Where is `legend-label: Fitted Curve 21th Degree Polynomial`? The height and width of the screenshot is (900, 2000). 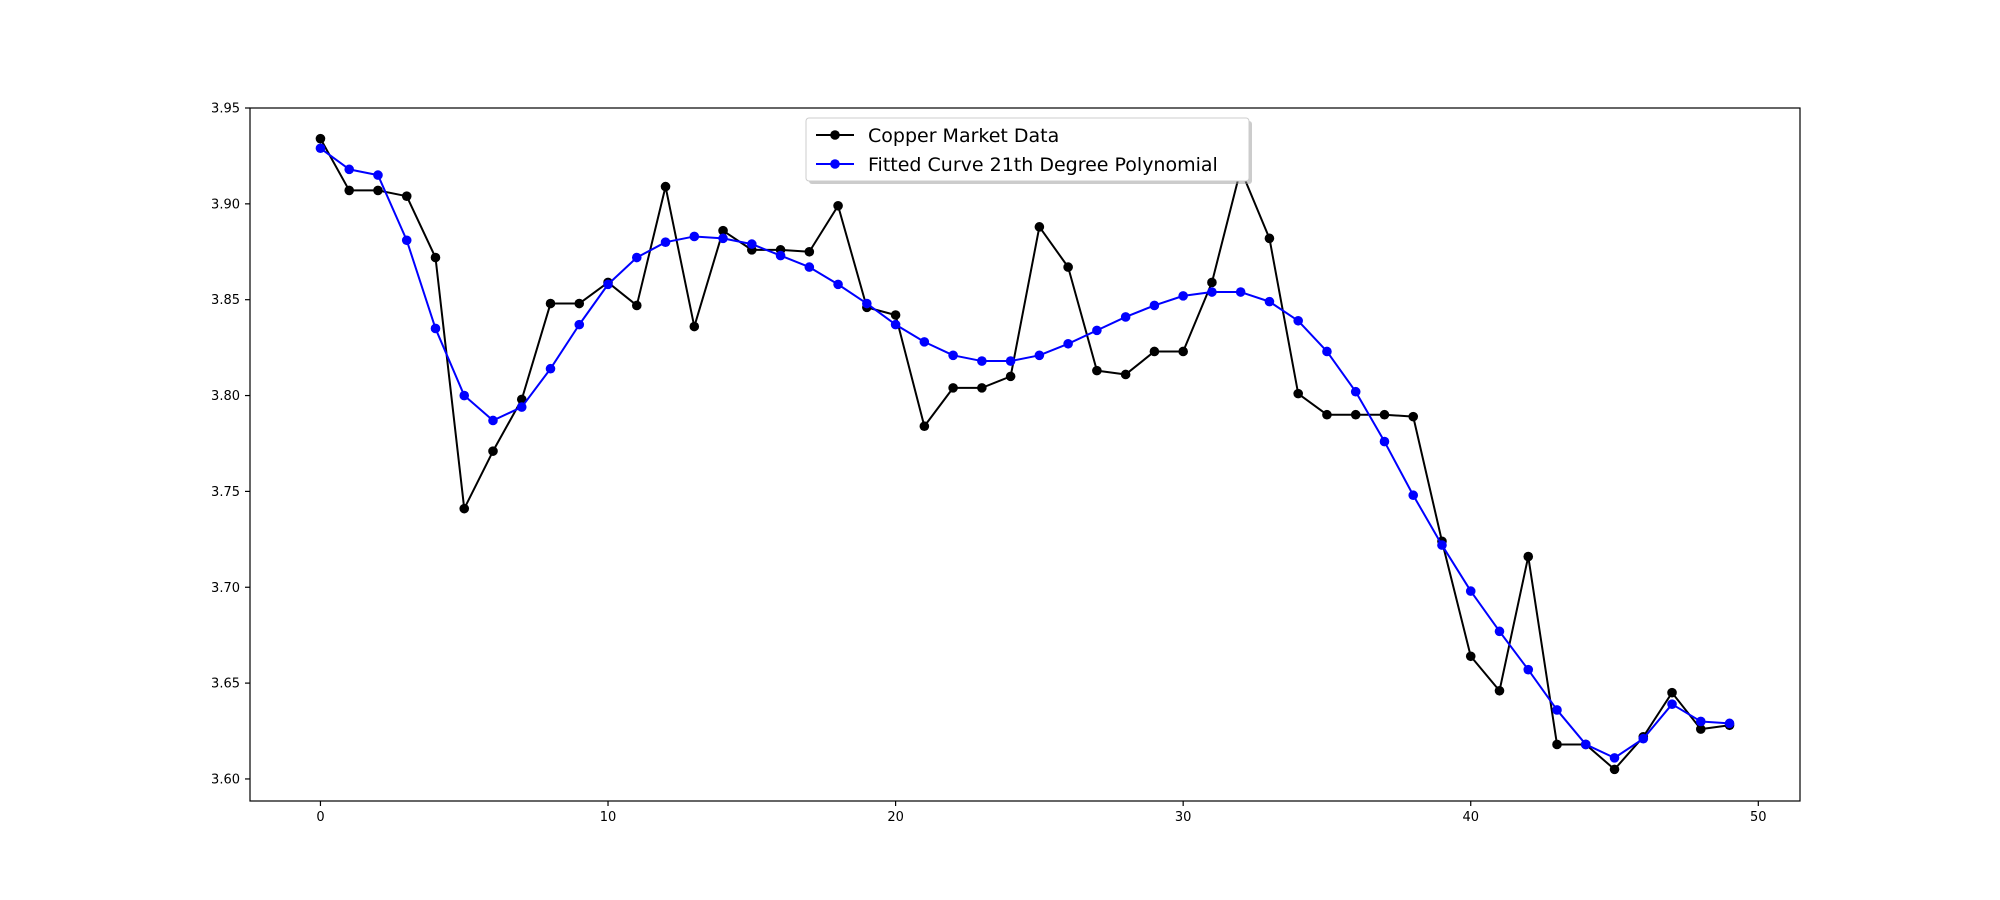 legend-label: Fitted Curve 21th Degree Polynomial is located at coordinates (1043, 165).